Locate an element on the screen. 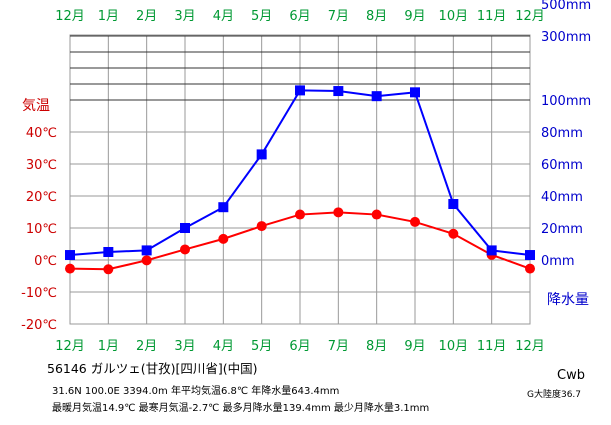  precip-tick-label: 20mm is located at coordinates (562, 229).